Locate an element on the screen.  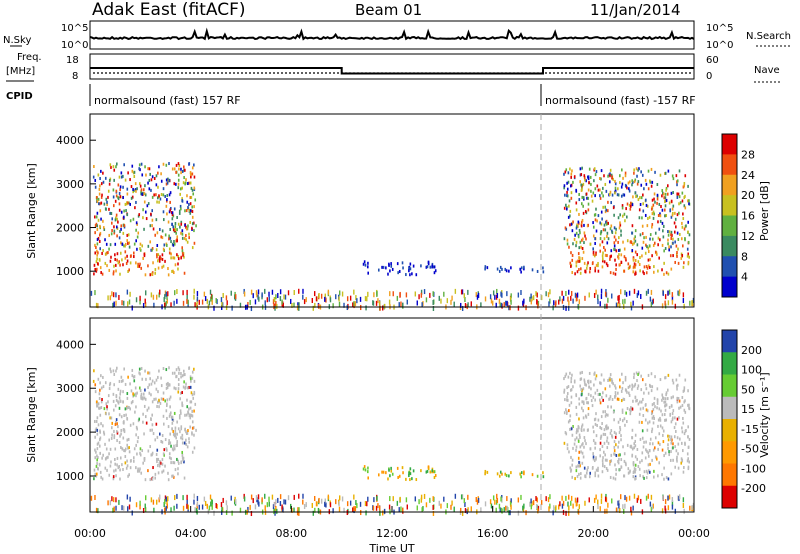
y-tick-label: 4000 is located at coordinates (70, 140).